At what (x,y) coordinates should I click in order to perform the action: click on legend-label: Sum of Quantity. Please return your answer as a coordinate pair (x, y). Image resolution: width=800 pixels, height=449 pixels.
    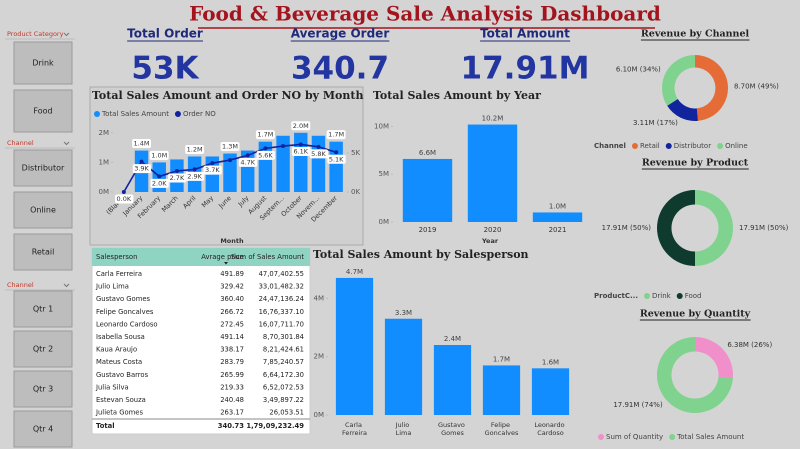
    Looking at the image, I should click on (634, 437).